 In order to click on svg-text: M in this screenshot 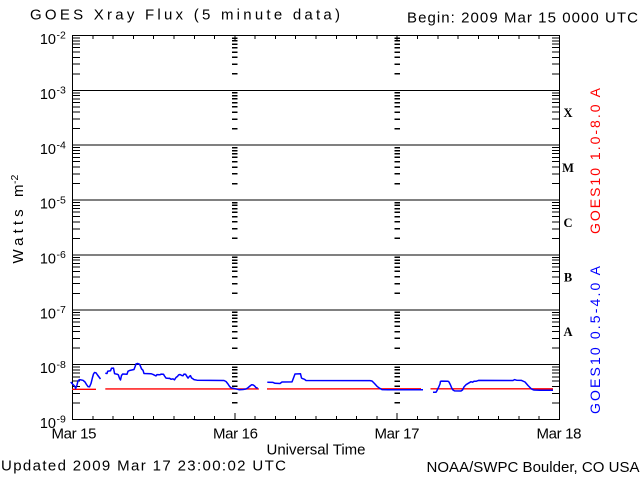, I will do `click(568, 168)`.